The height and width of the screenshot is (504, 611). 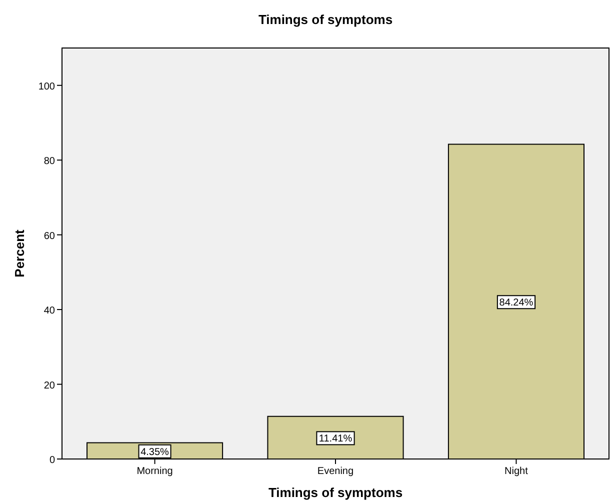 I want to click on y-tick-label: 20, so click(x=50, y=386).